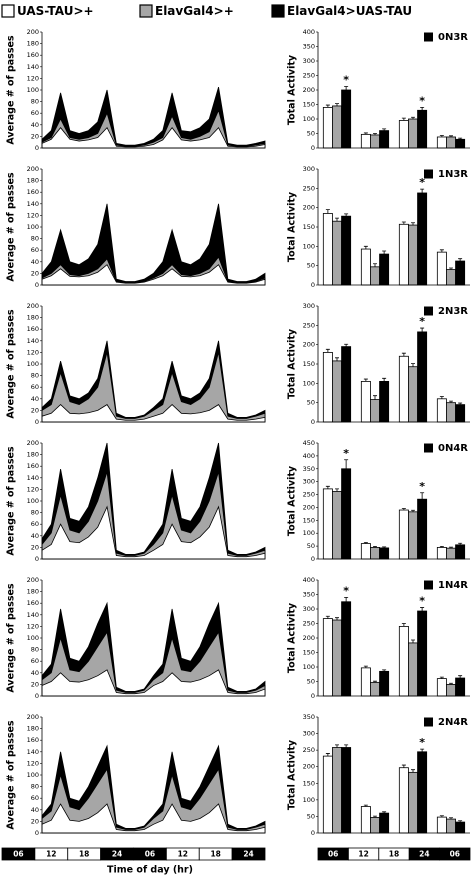  Describe the element at coordinates (55, 11) in the screenshot. I see `legend-label: UAS-TAU>+` at that location.